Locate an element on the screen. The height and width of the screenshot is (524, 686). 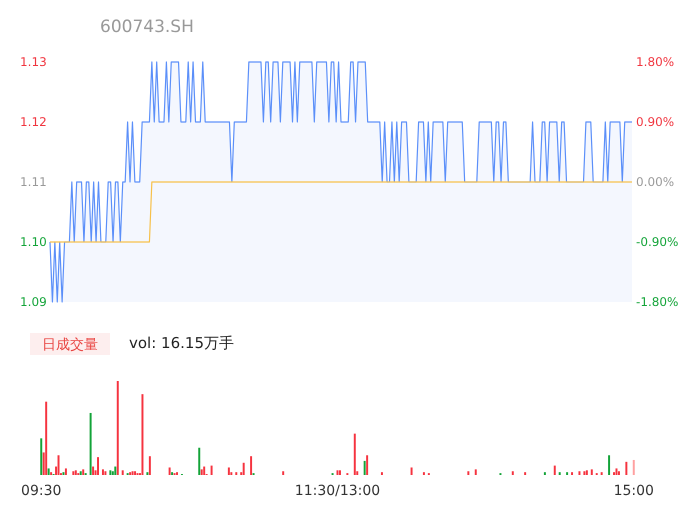
y2-tick-label: 1.80% is located at coordinates (655, 62).